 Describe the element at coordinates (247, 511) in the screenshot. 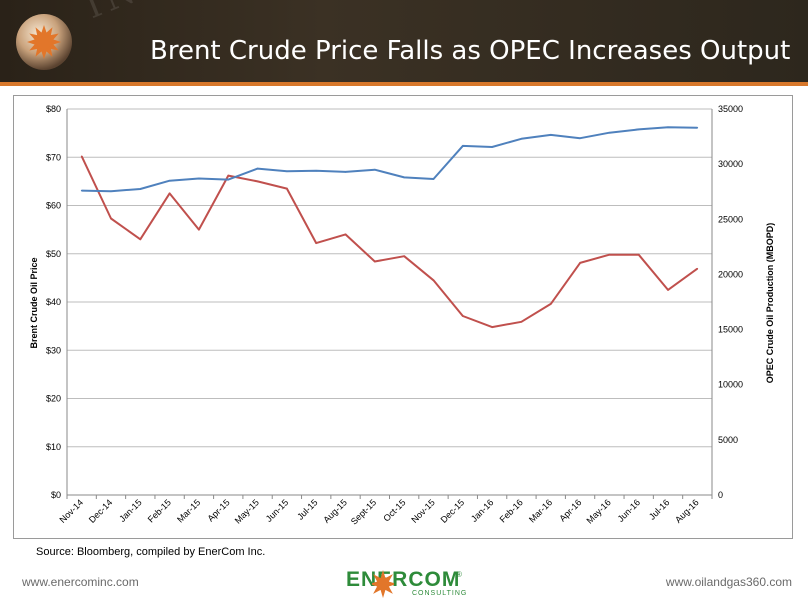

I see `x-tick-label: May-15` at that location.